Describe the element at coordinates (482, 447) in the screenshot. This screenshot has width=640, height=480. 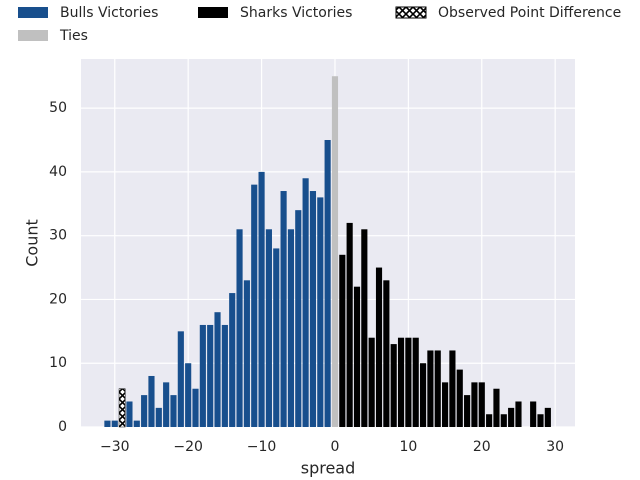
I see `x-tick-label: 20` at that location.